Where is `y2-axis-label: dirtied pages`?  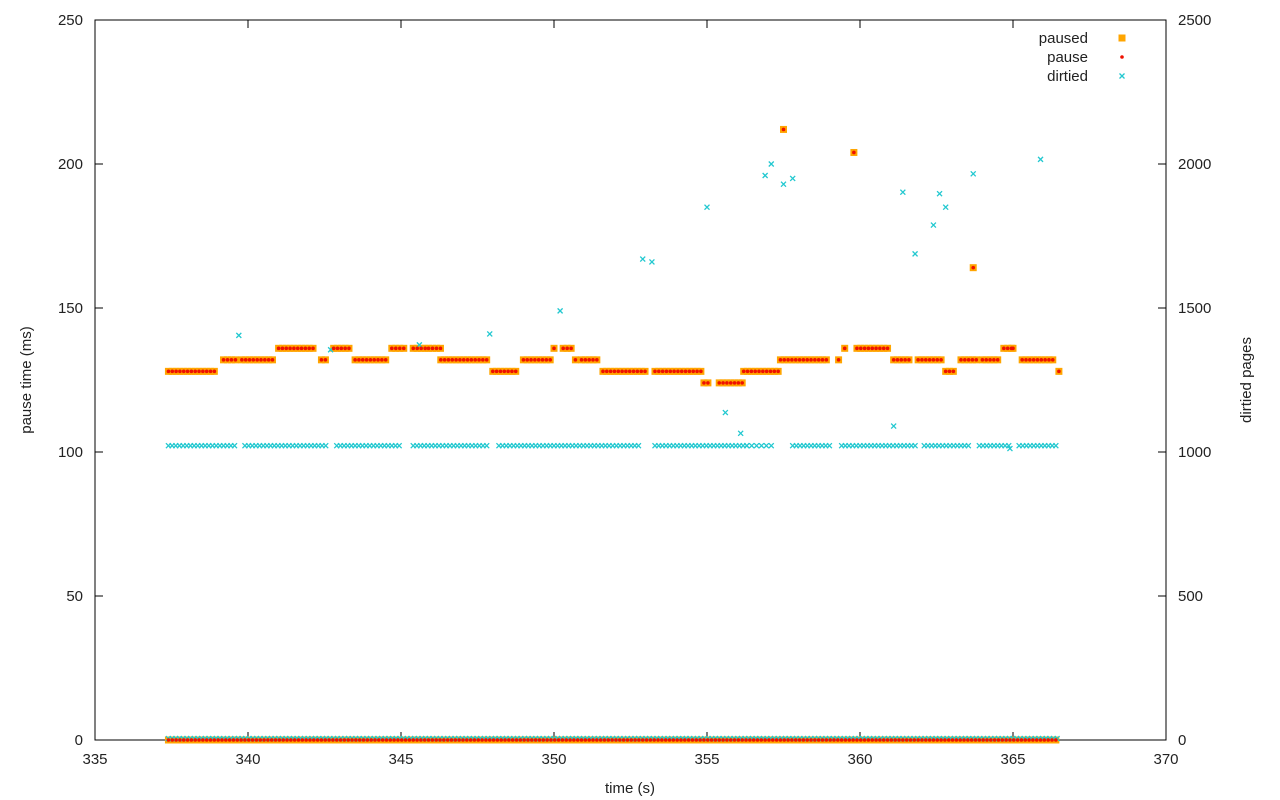 y2-axis-label: dirtied pages is located at coordinates (1246, 380).